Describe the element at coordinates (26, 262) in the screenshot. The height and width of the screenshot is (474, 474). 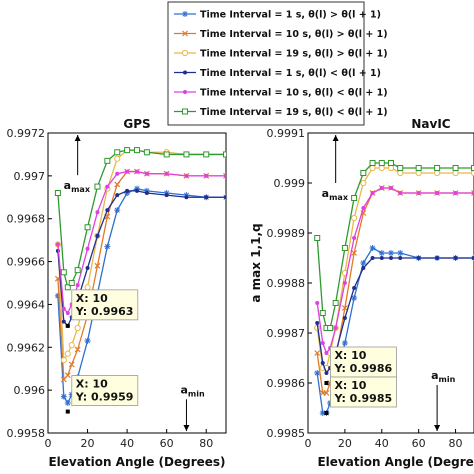
I see `y-tick-label: 0.9966` at that location.